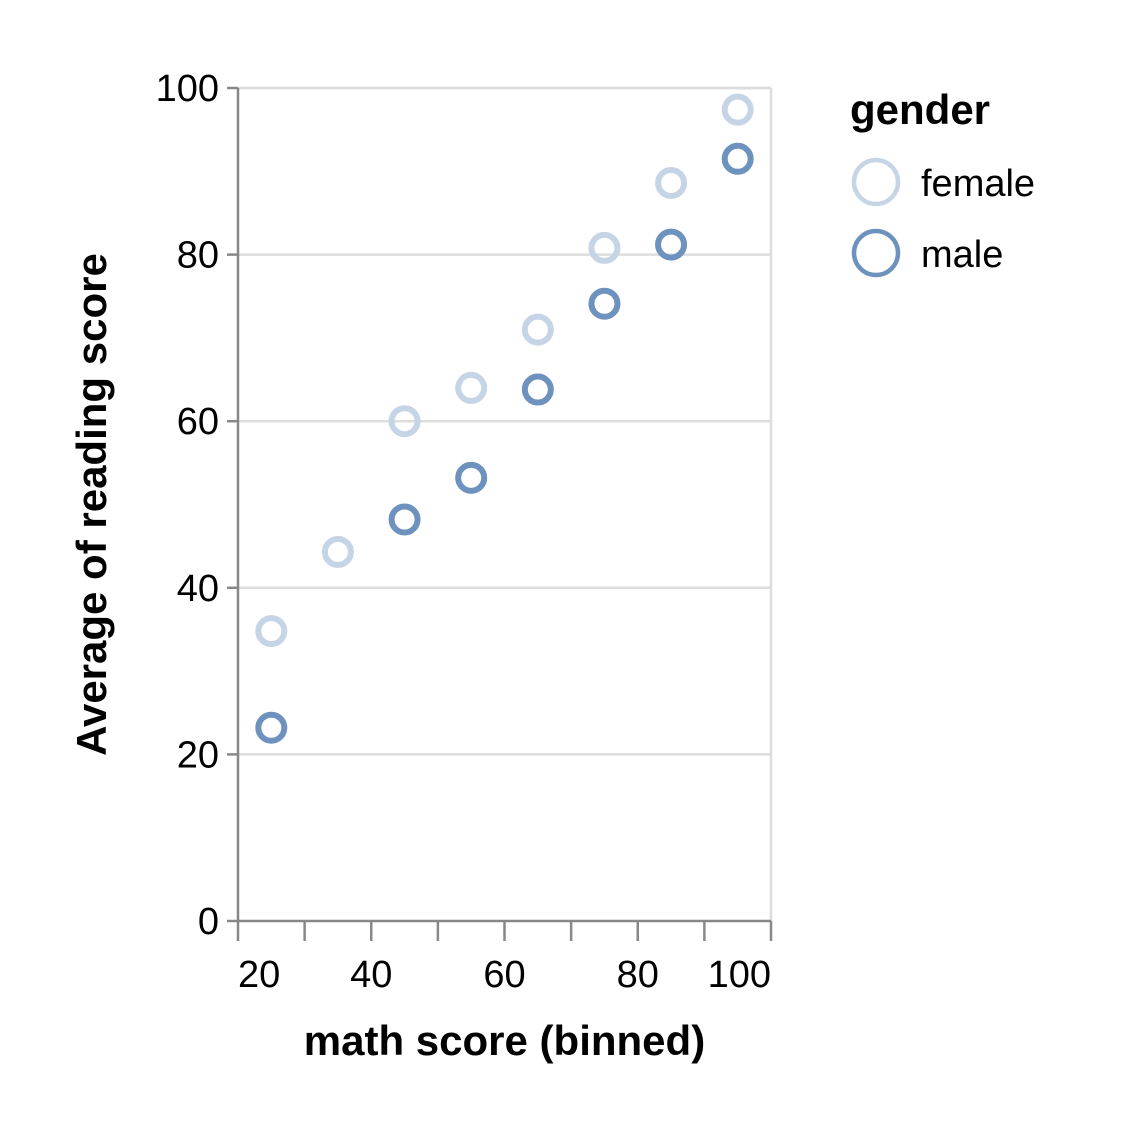  What do you see at coordinates (638, 975) in the screenshot?
I see `x-tick-label: 80` at bounding box center [638, 975].